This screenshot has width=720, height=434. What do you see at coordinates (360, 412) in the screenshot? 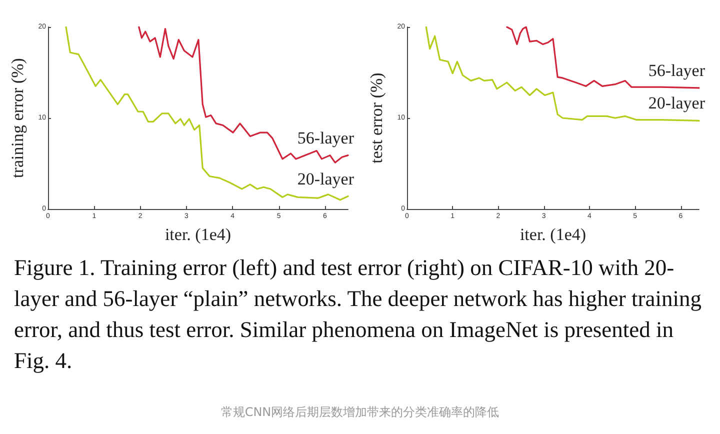
I see `text: 常规CNN网络后期层数增加带来的分类准确率的降低` at bounding box center [360, 412].